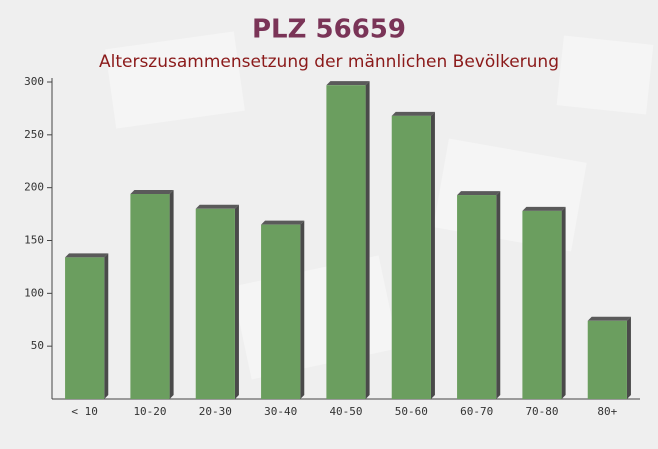  What do you see at coordinates (411, 411) in the screenshot?
I see `x-tick-label: 50-60` at bounding box center [411, 411].